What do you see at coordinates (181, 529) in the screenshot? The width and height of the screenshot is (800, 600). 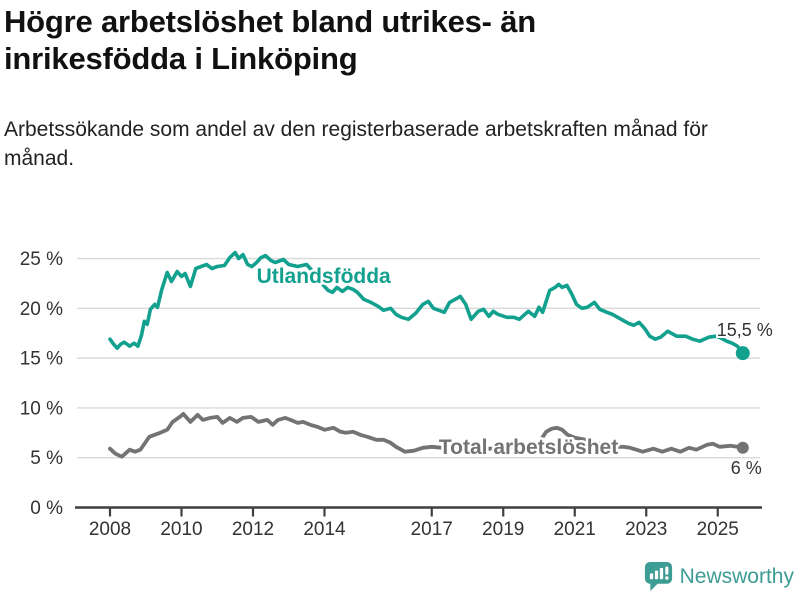 I see `x-axis-tick-label: 2010` at bounding box center [181, 529].